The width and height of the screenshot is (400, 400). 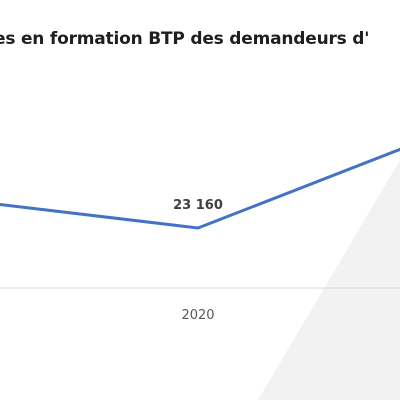 What do you see at coordinates (197, 315) in the screenshot?
I see `x-tick-label-2020: 2020` at bounding box center [197, 315].